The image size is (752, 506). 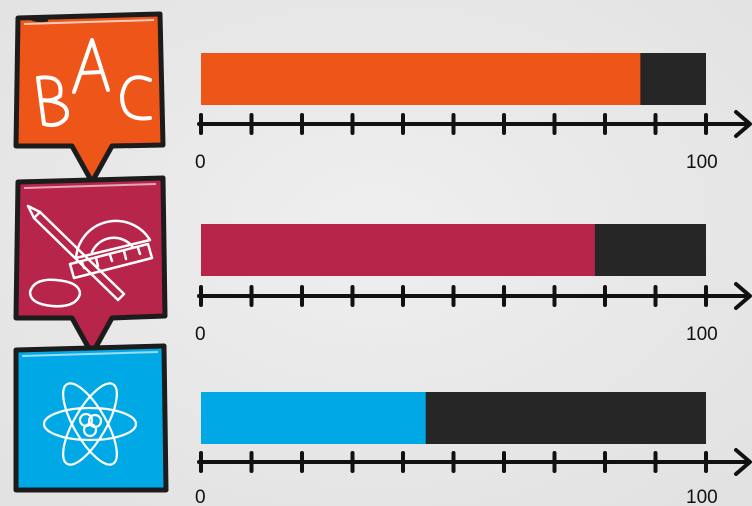 What do you see at coordinates (90, 256) in the screenshot?
I see `pencil-protractor-eraser-icon` at bounding box center [90, 256].